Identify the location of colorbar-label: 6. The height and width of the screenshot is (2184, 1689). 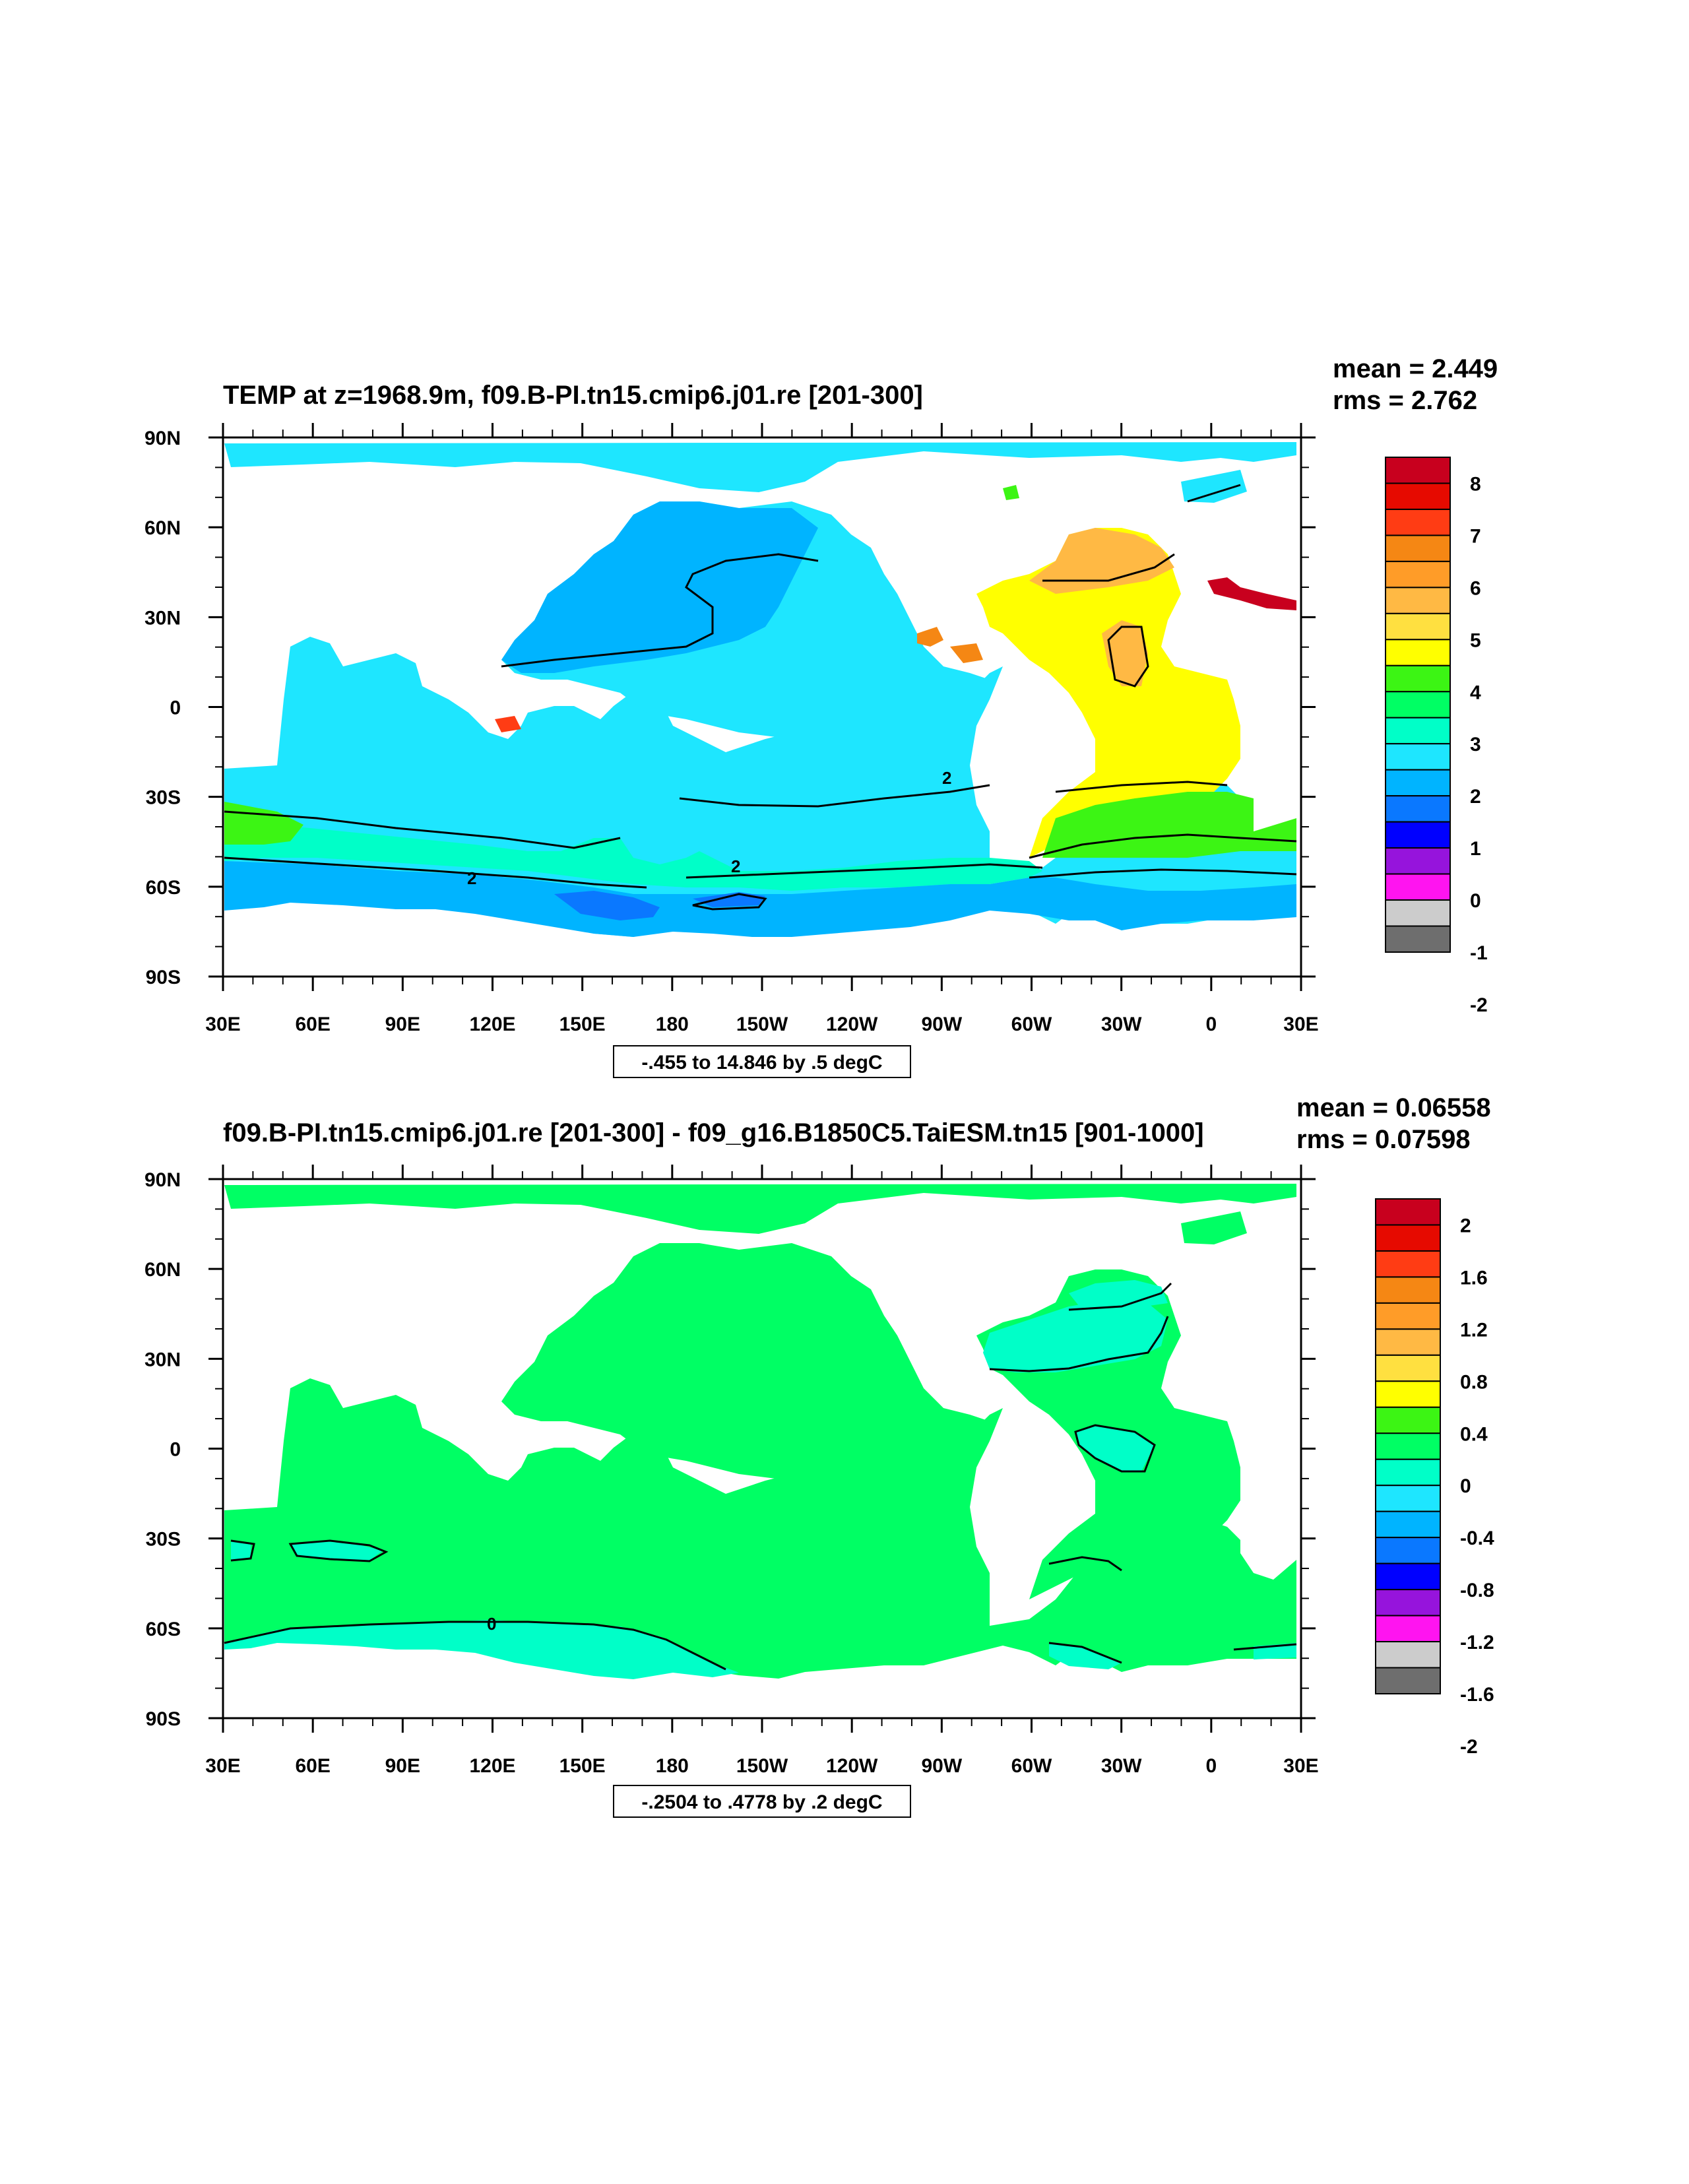
(1475, 588).